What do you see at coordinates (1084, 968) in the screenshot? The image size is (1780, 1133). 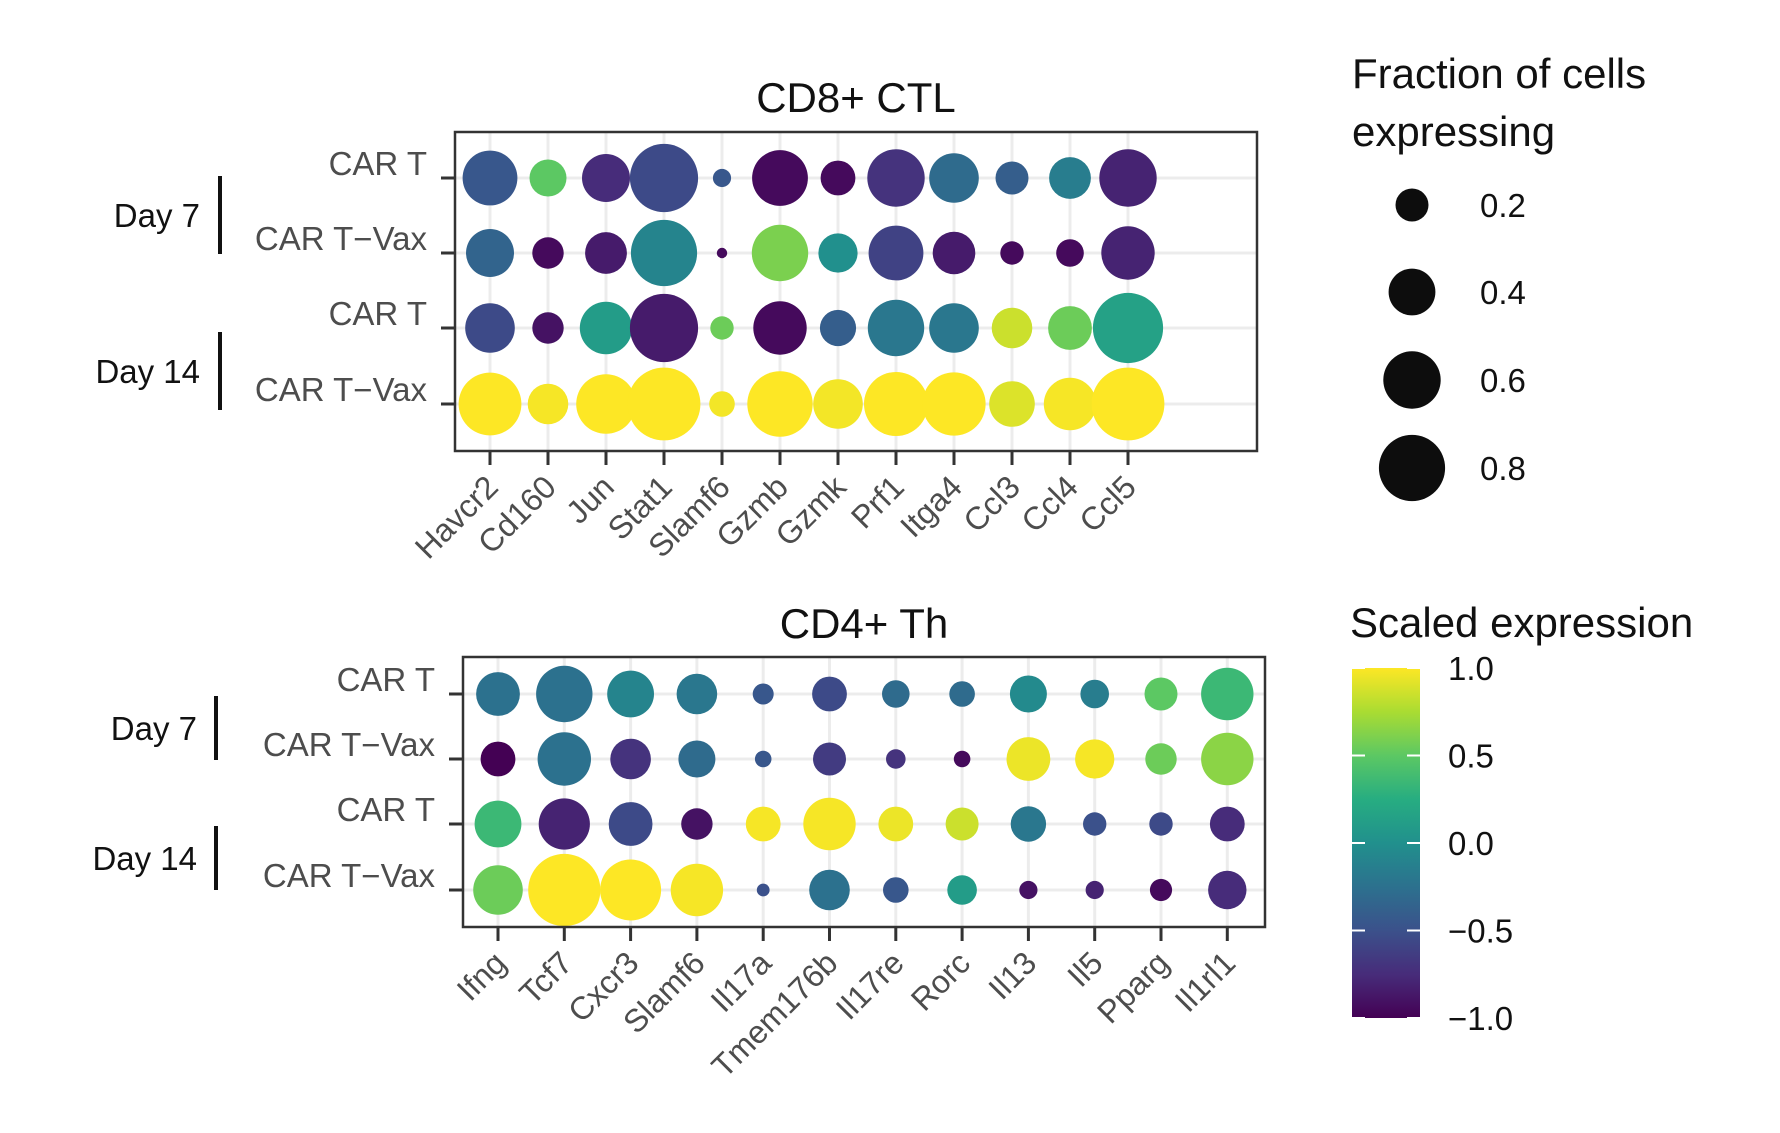 I see `x-tick-label-il5: Il5` at bounding box center [1084, 968].